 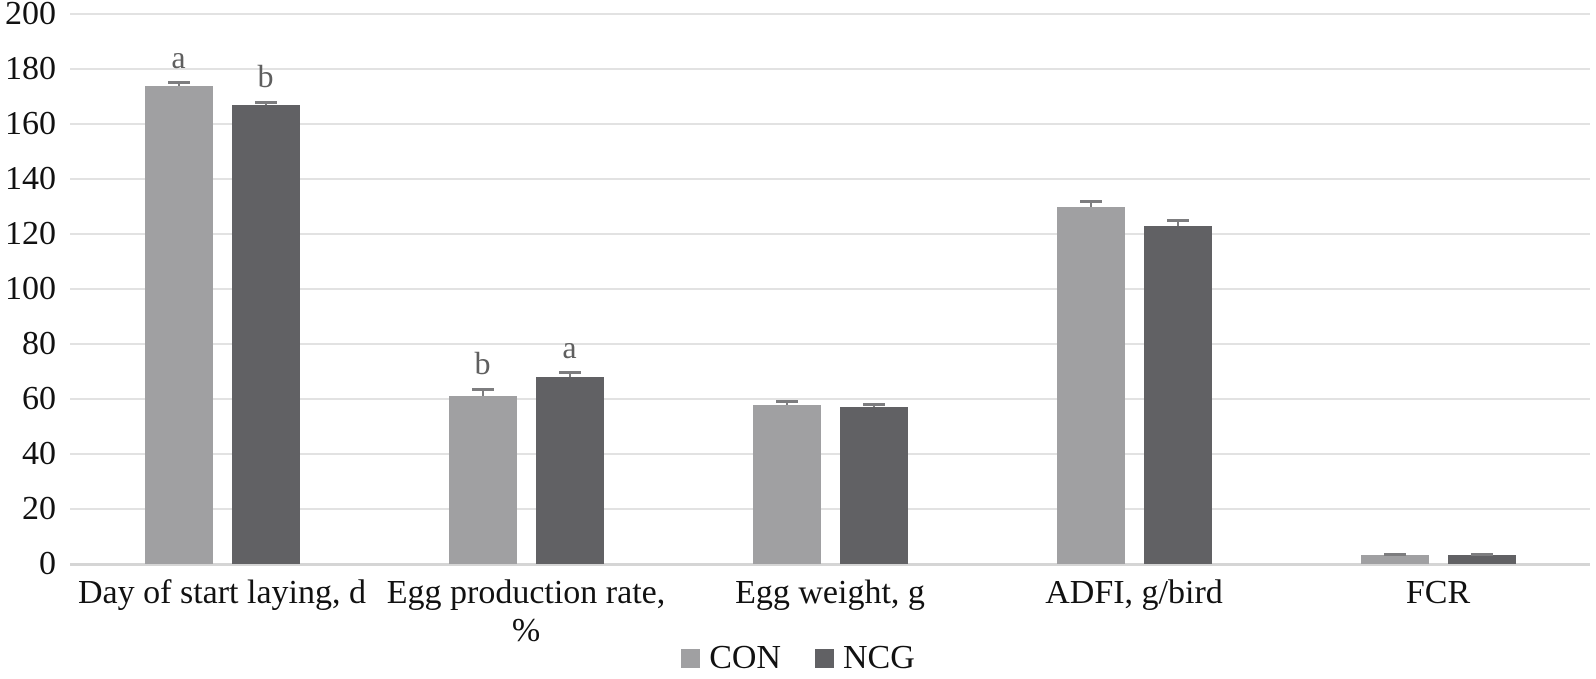 What do you see at coordinates (30, 123) in the screenshot?
I see `y-axis-tick-label: 160` at bounding box center [30, 123].